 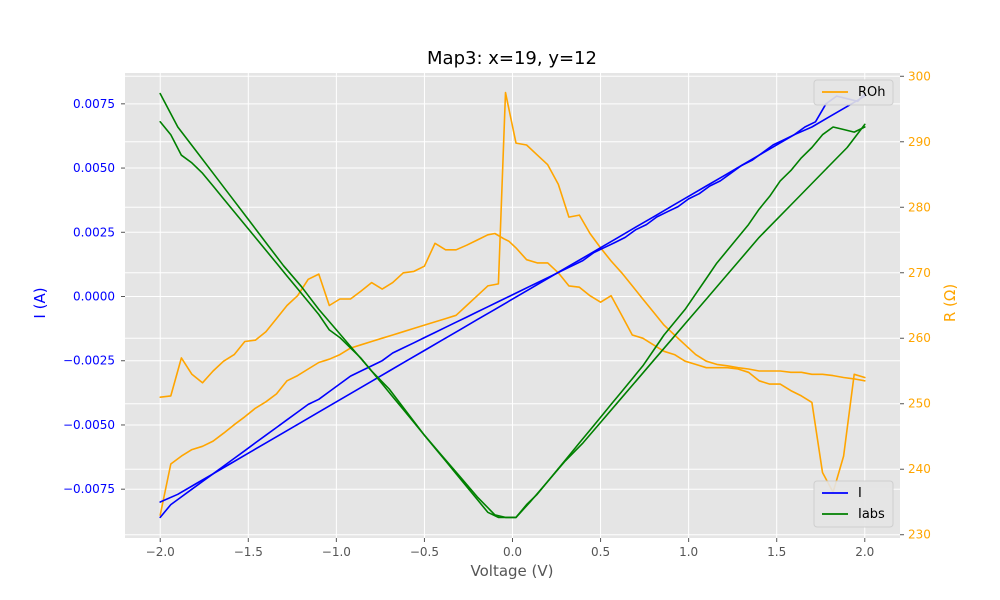 What do you see at coordinates (919, 142) in the screenshot?
I see `y-right-tick-label: 290` at bounding box center [919, 142].